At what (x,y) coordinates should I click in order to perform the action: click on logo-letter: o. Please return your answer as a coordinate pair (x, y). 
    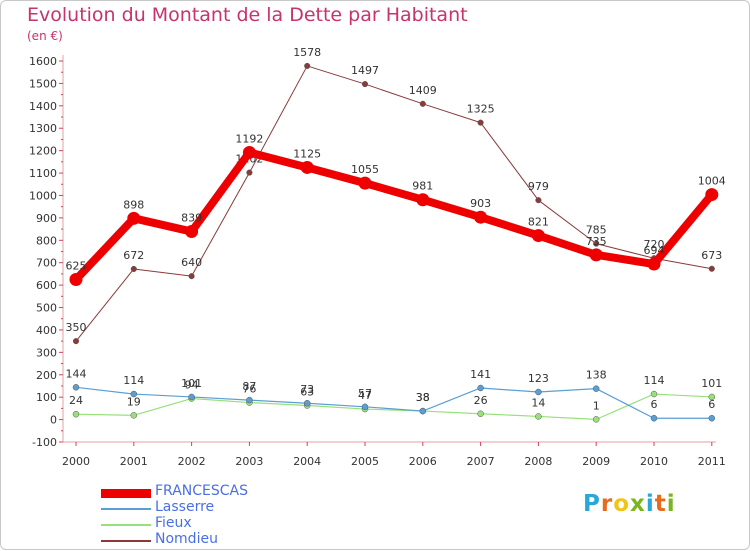
    Looking at the image, I should click on (622, 504).